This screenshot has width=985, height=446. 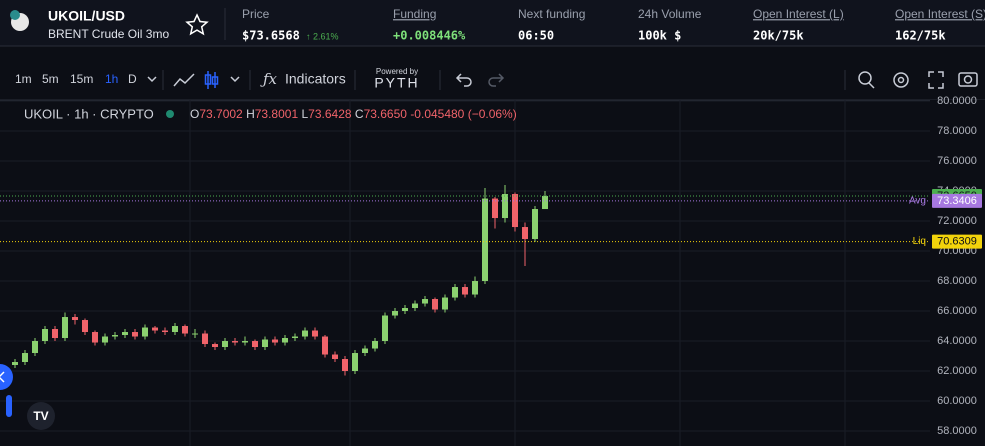 What do you see at coordinates (536, 36) in the screenshot?
I see `stat-value: 06:50` at bounding box center [536, 36].